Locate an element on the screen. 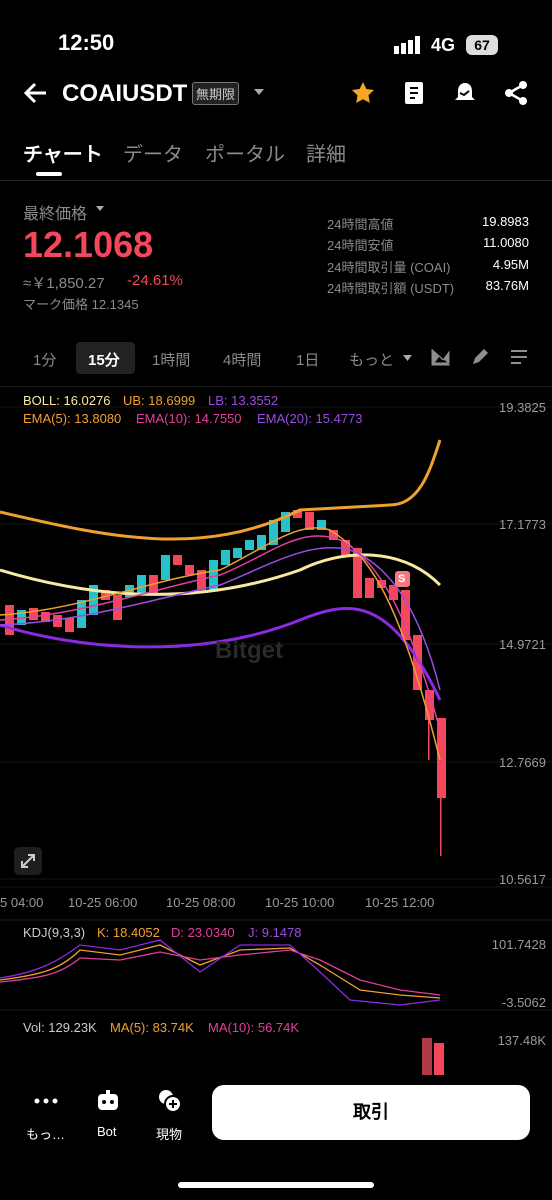 This screenshot has height=1200, width=552. back-button is located at coordinates (36, 93).